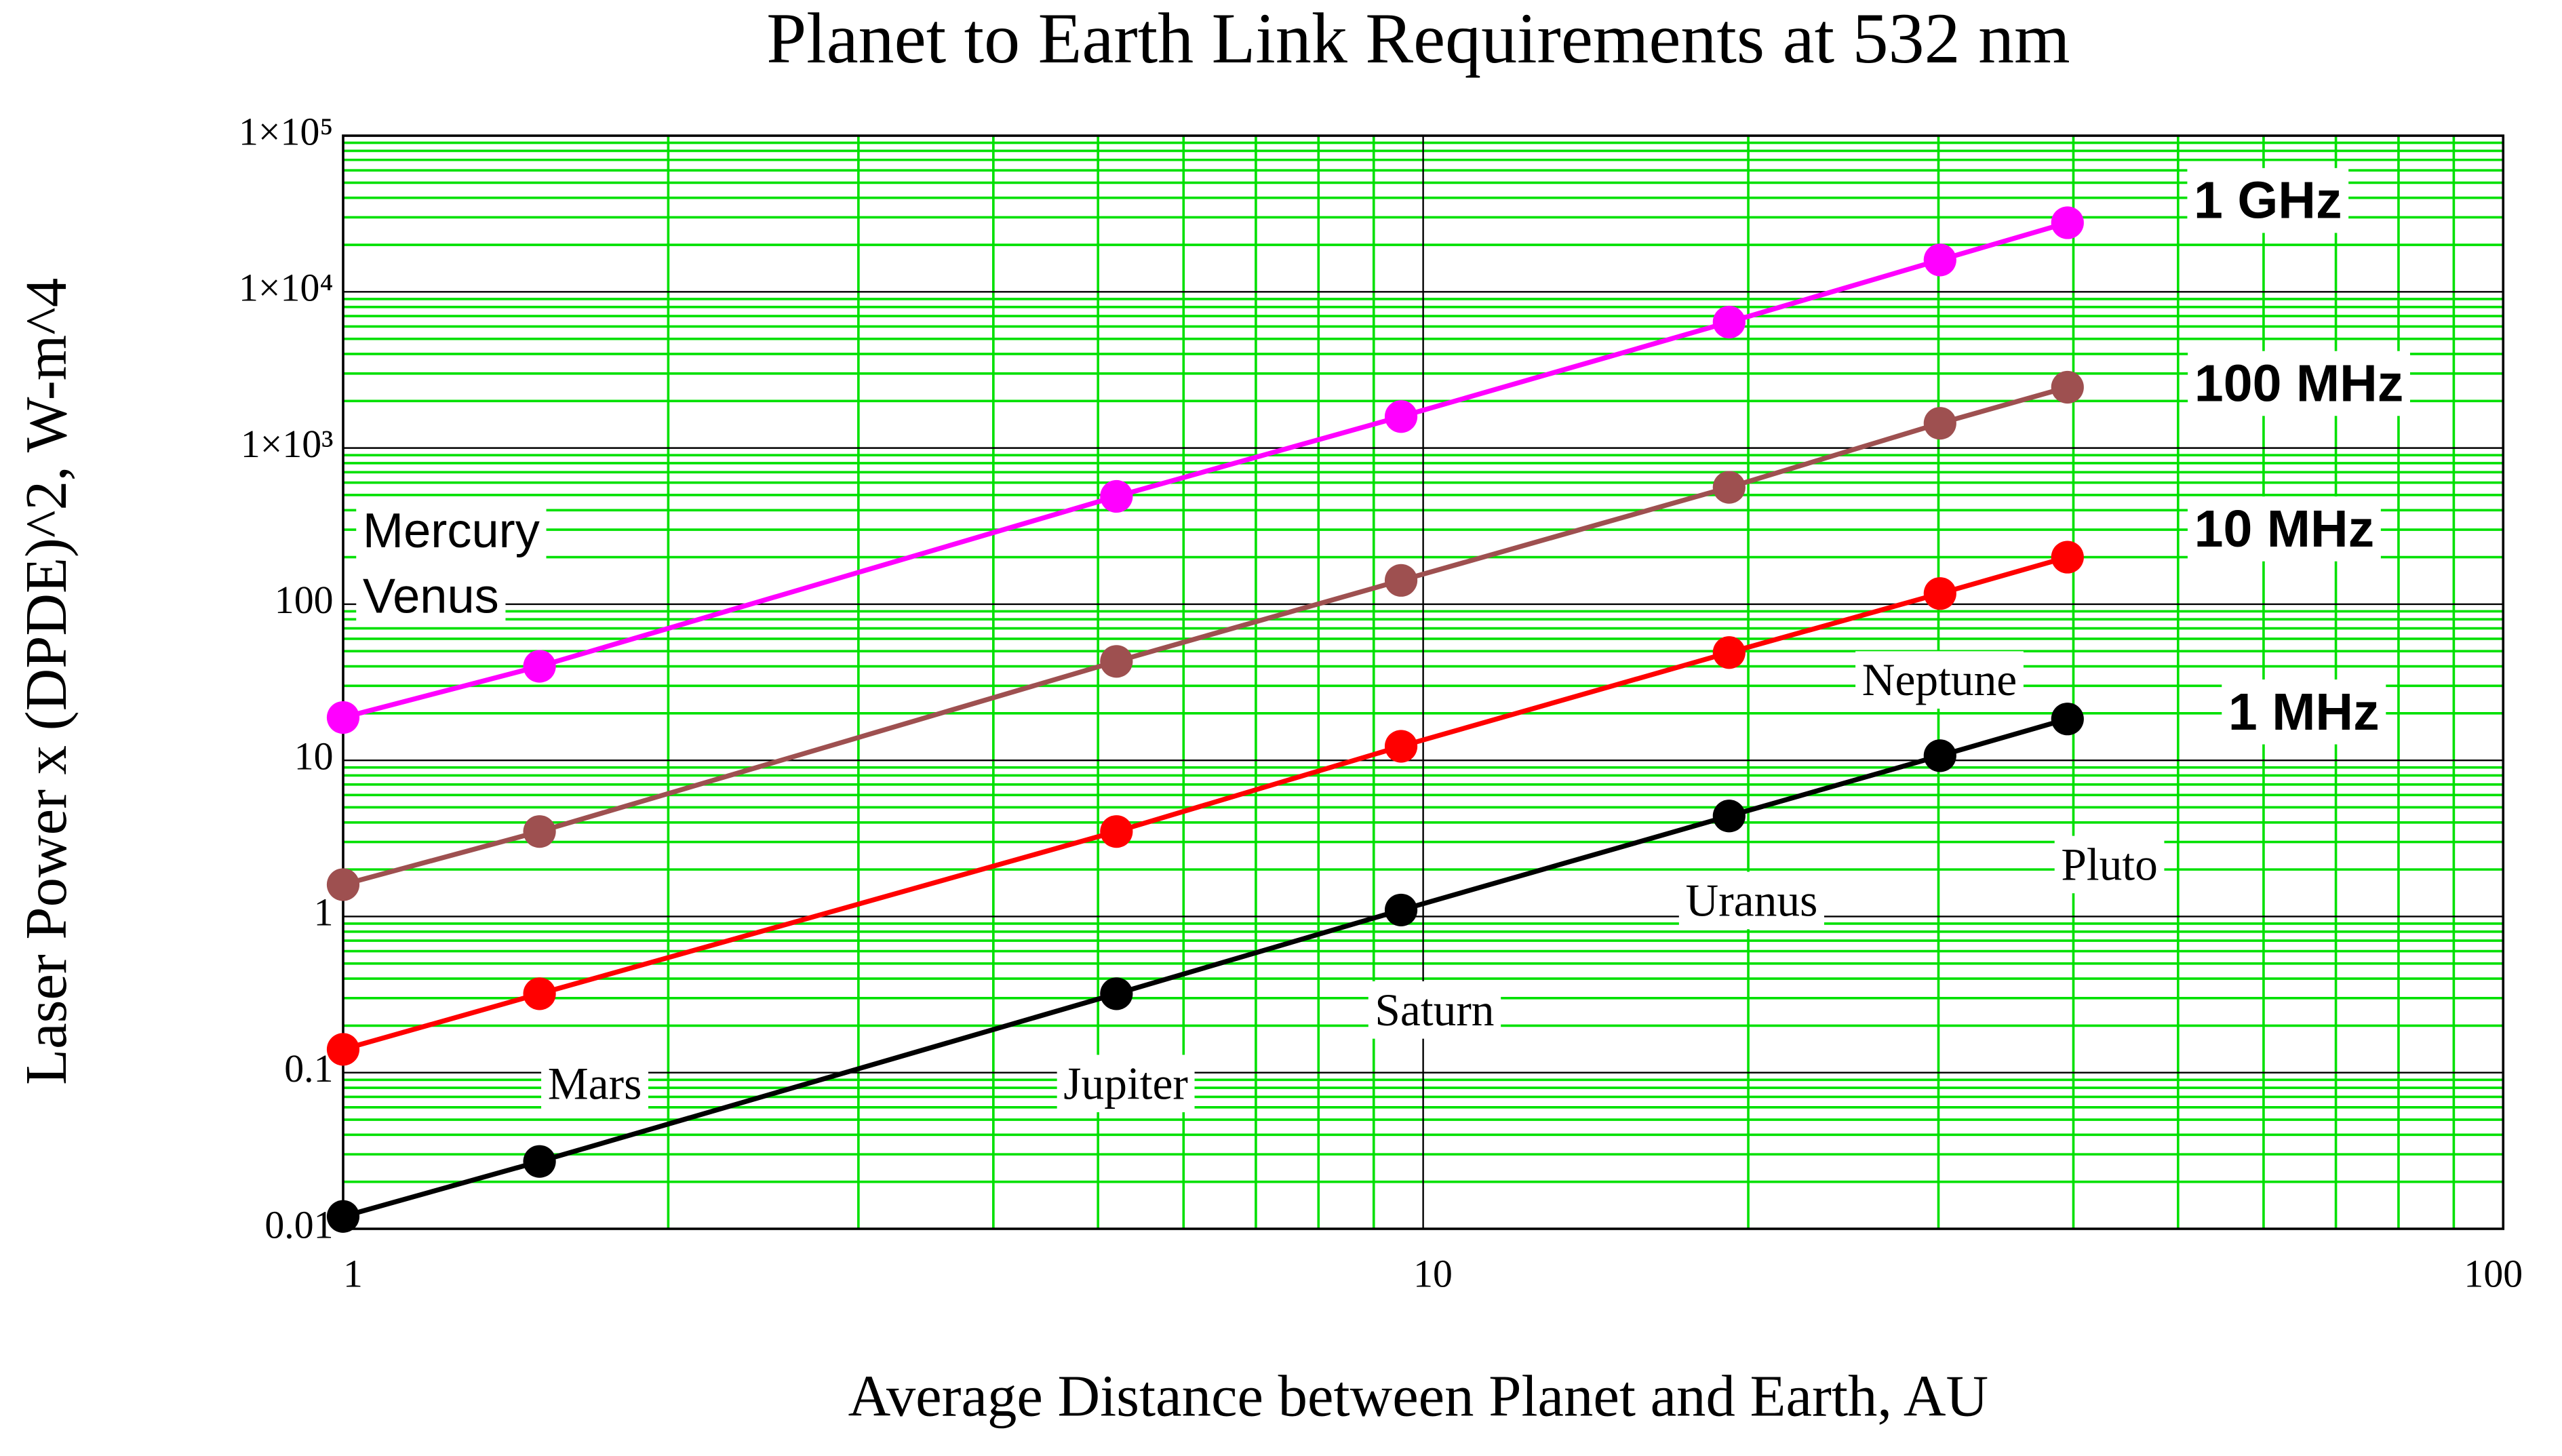 The width and height of the screenshot is (2562, 1456). I want to click on y-tick-label: 0.1, so click(308, 1068).